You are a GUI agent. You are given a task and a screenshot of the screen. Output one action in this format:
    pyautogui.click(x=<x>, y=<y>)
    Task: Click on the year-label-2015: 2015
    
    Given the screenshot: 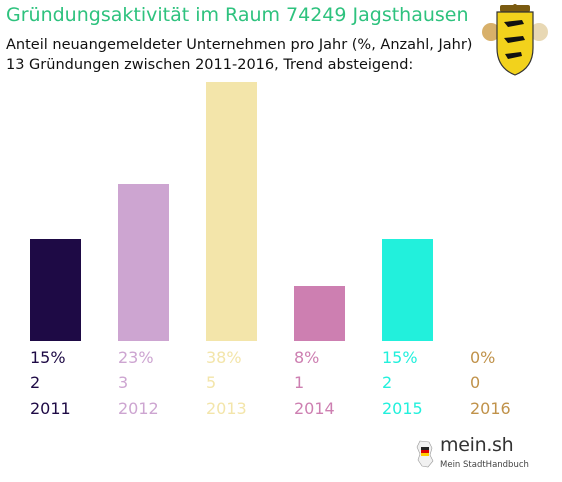 What is the action you would take?
    pyautogui.click(x=402, y=408)
    